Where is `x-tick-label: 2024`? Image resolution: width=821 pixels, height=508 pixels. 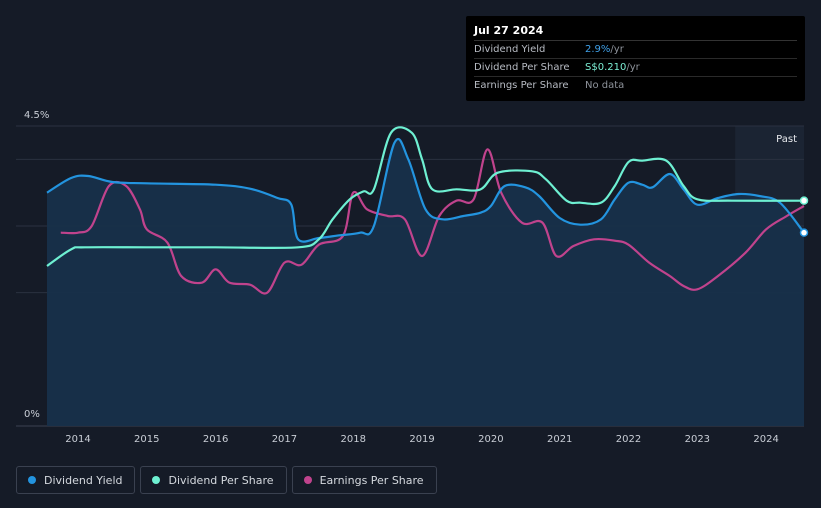 x-tick-label: 2024 is located at coordinates (765, 439).